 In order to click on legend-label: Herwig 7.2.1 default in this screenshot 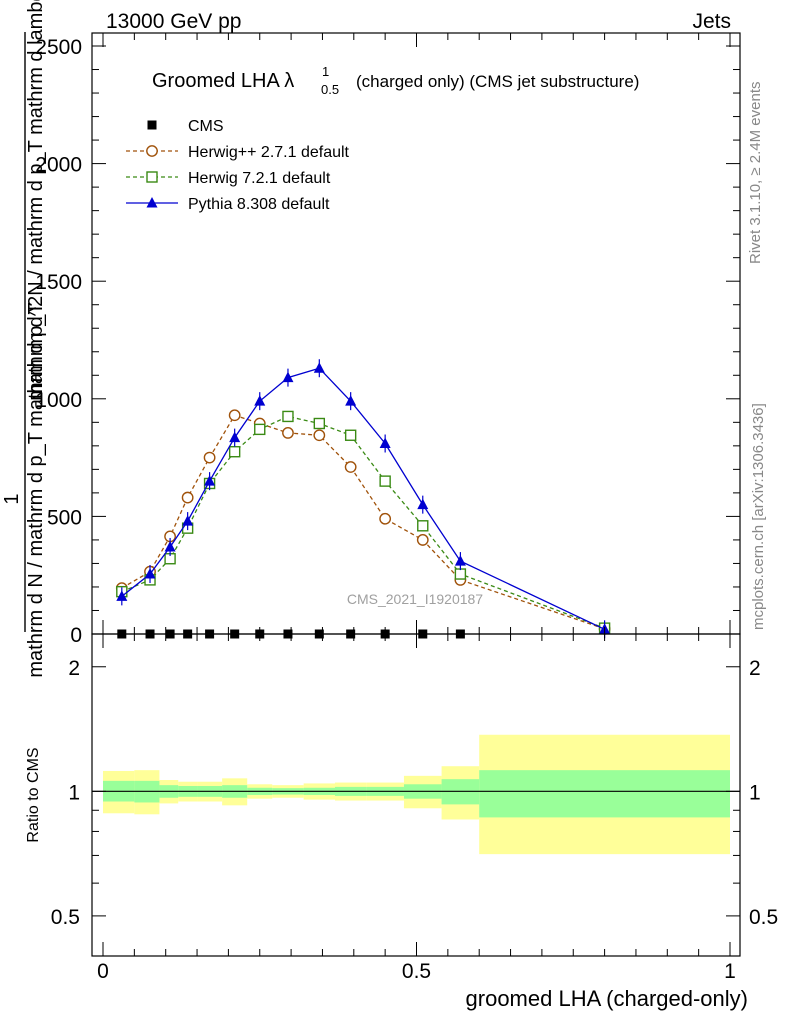, I will do `click(259, 178)`.